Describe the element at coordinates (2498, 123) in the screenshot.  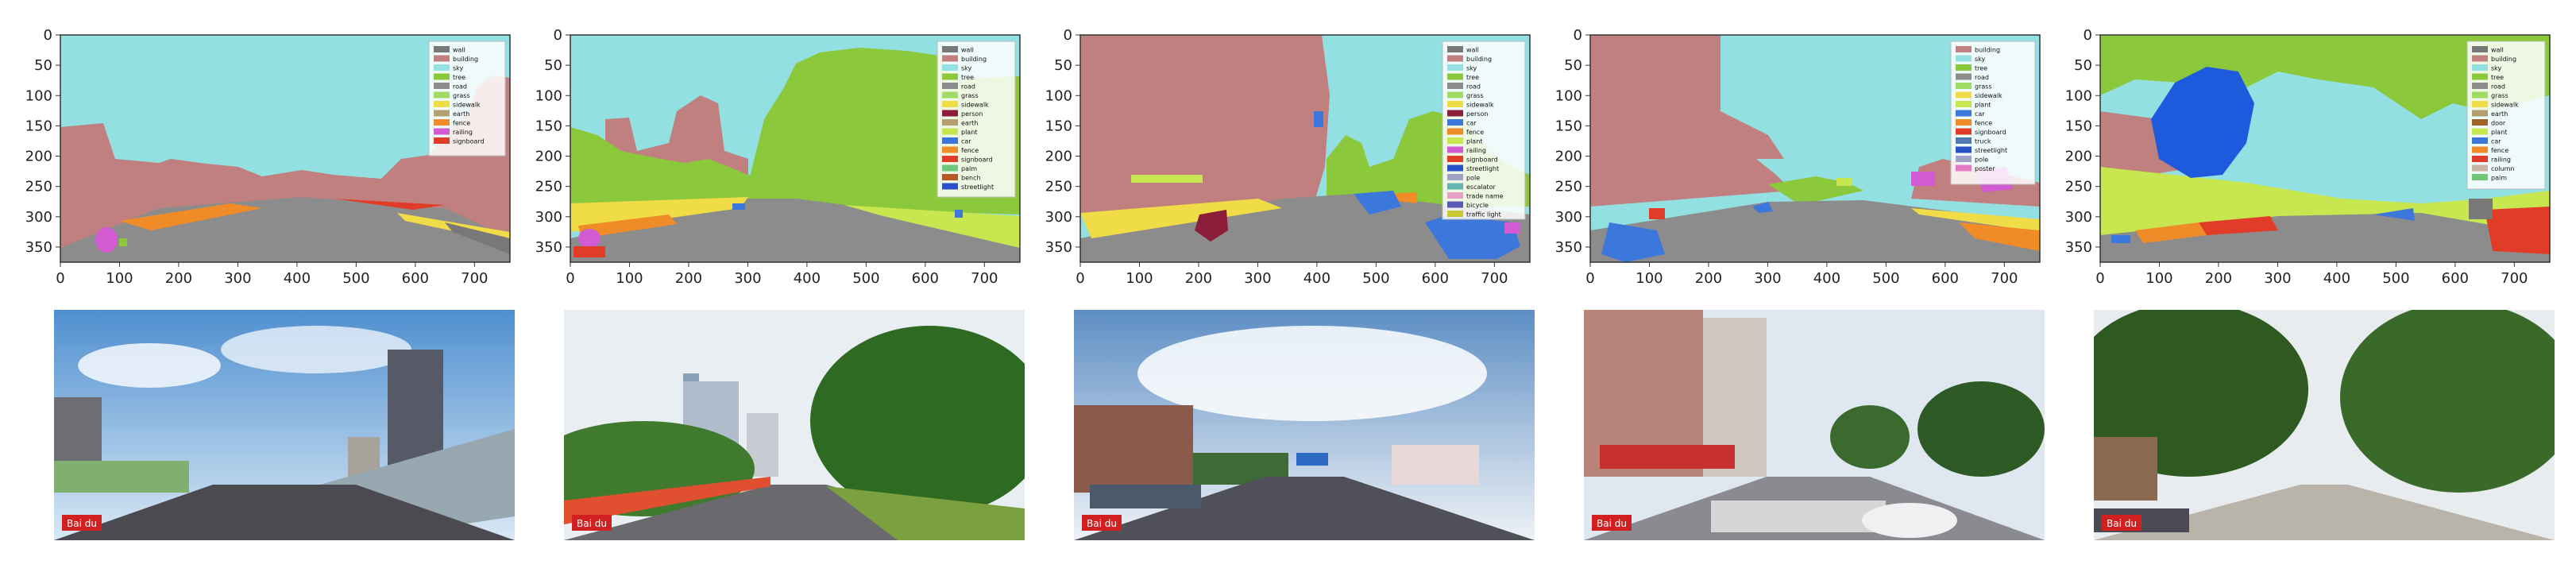
I see `legend-label: door` at that location.